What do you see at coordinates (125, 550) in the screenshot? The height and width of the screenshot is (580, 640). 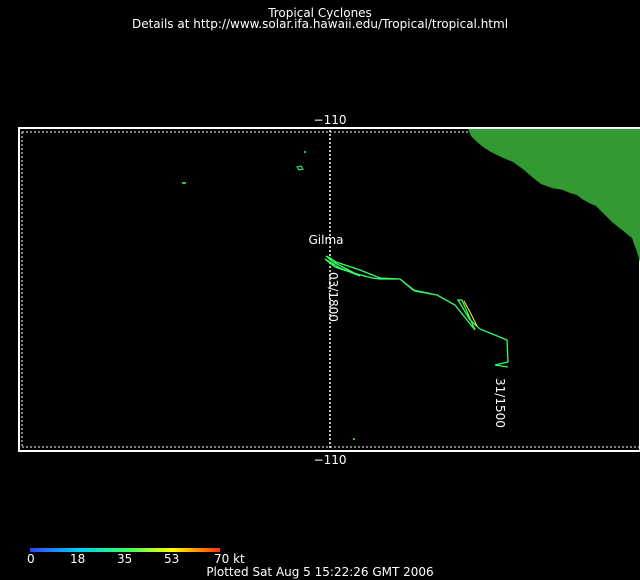 I see `intensity-colorbar` at bounding box center [125, 550].